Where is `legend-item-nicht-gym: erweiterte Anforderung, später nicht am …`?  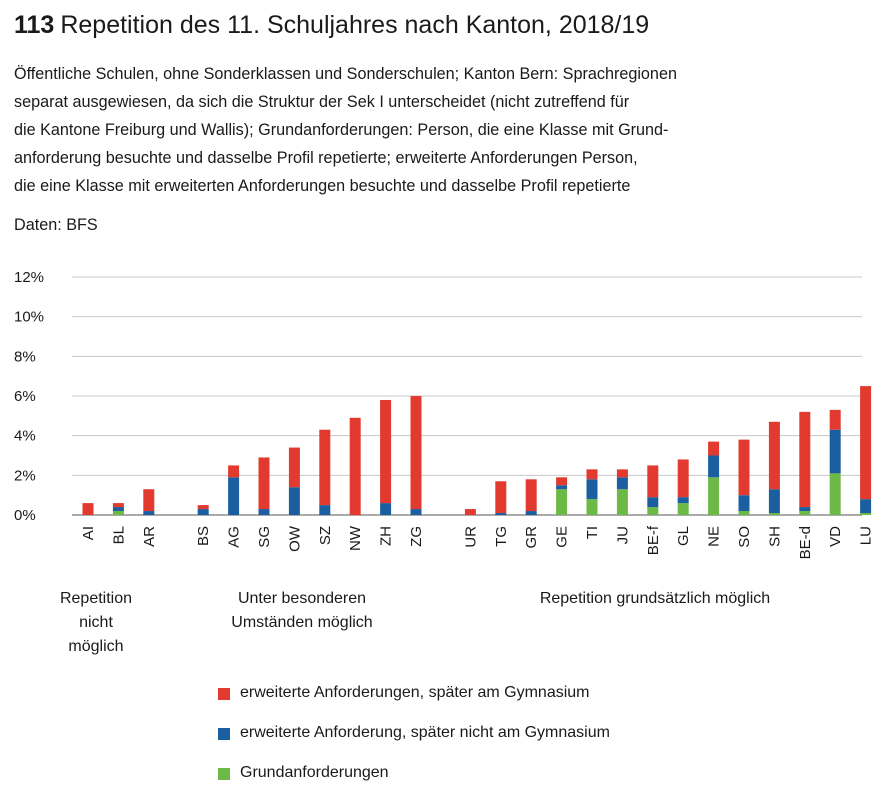 legend-item-nicht-gym: erweiterte Anforderung, später nicht am … is located at coordinates (414, 733).